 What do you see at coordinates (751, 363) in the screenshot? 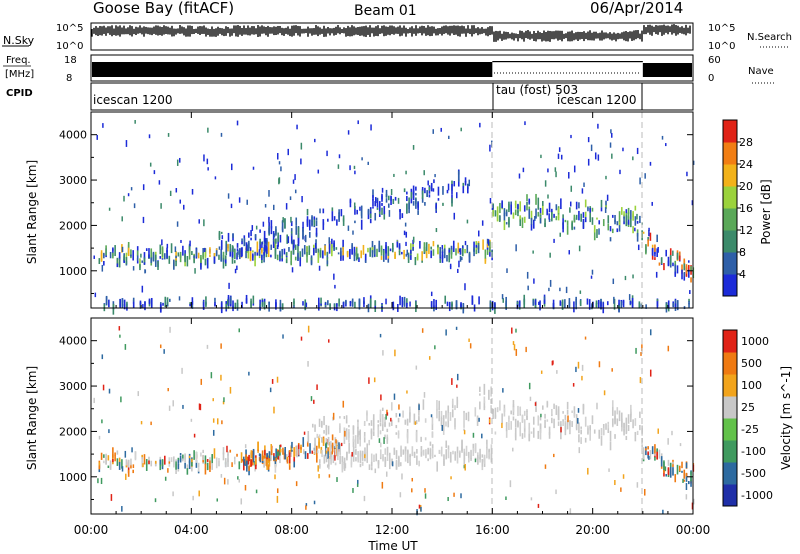
I see `velocity-colorbar-tick-label: 500` at bounding box center [751, 363].